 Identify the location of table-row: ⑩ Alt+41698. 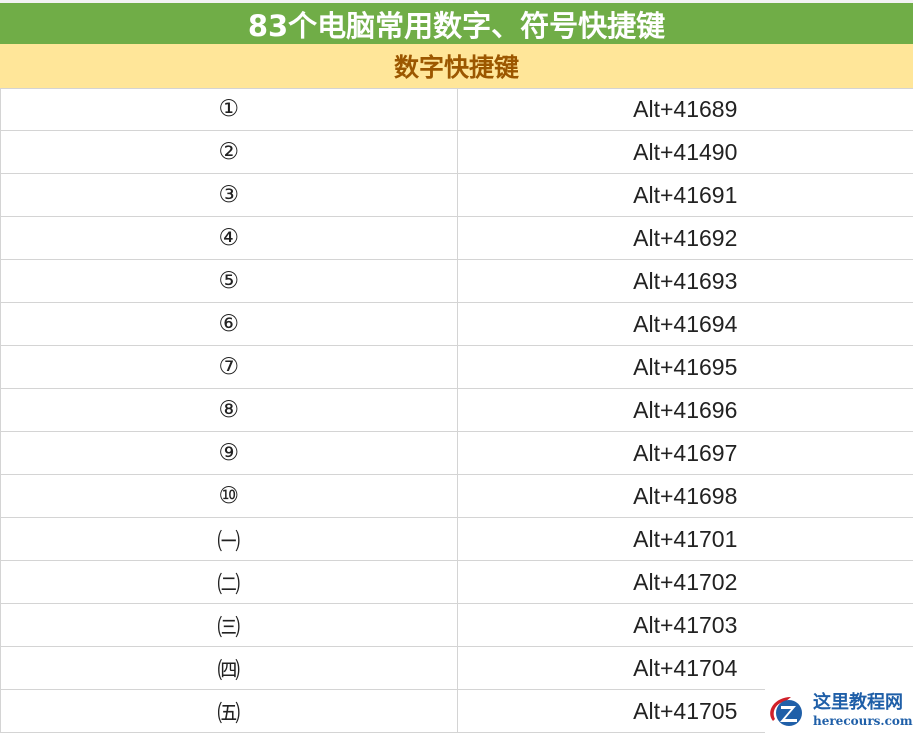
(456, 496).